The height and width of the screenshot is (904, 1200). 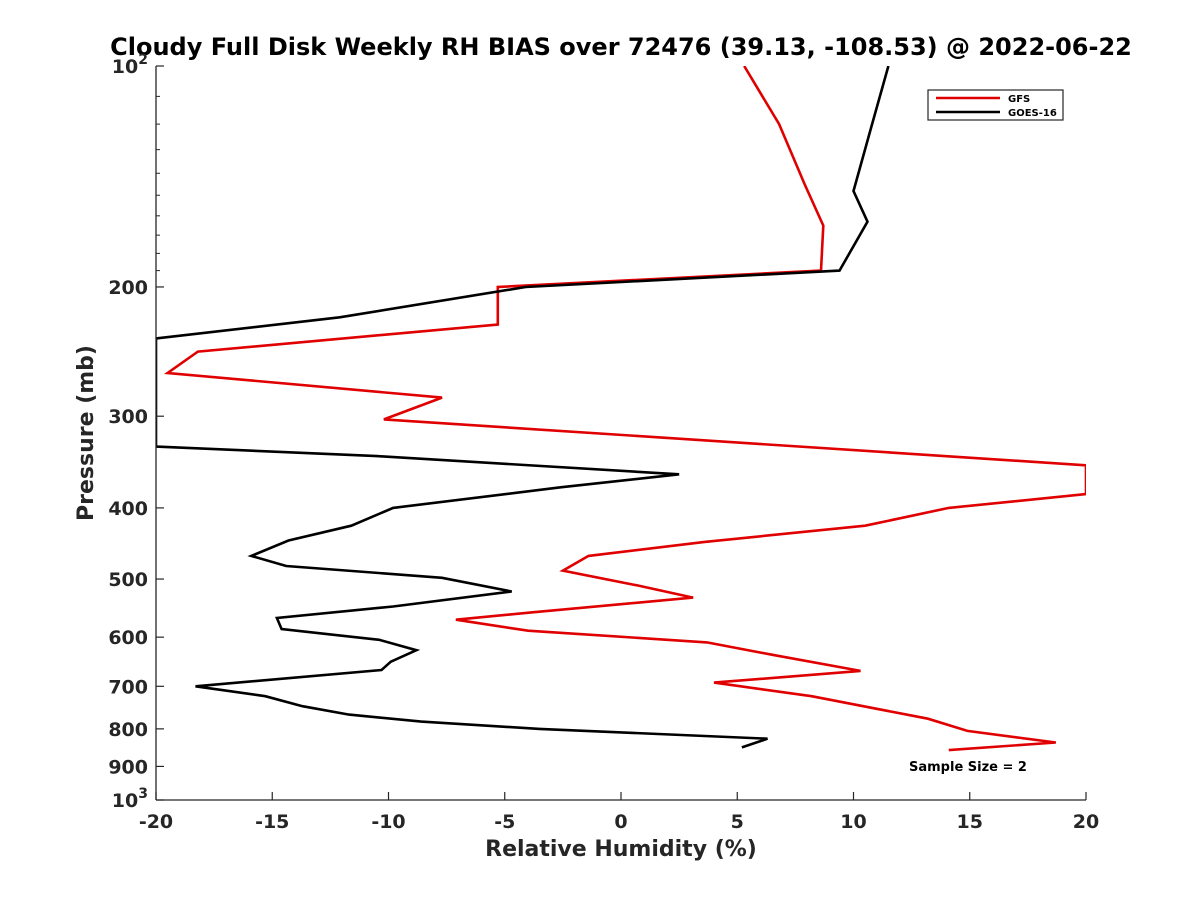 I want to click on y-tick-label: 700, so click(x=128, y=687).